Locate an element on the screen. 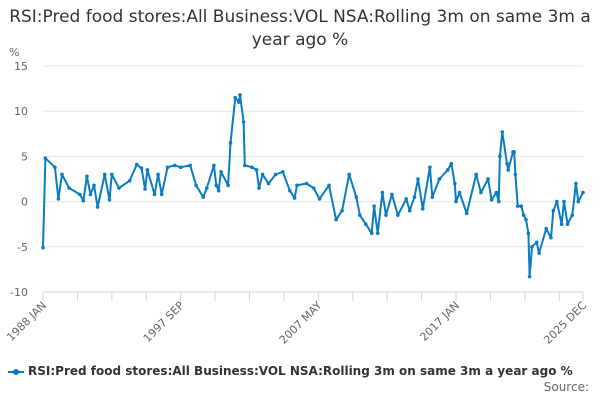 The height and width of the screenshot is (400, 600). source-label: Source: is located at coordinates (566, 387).